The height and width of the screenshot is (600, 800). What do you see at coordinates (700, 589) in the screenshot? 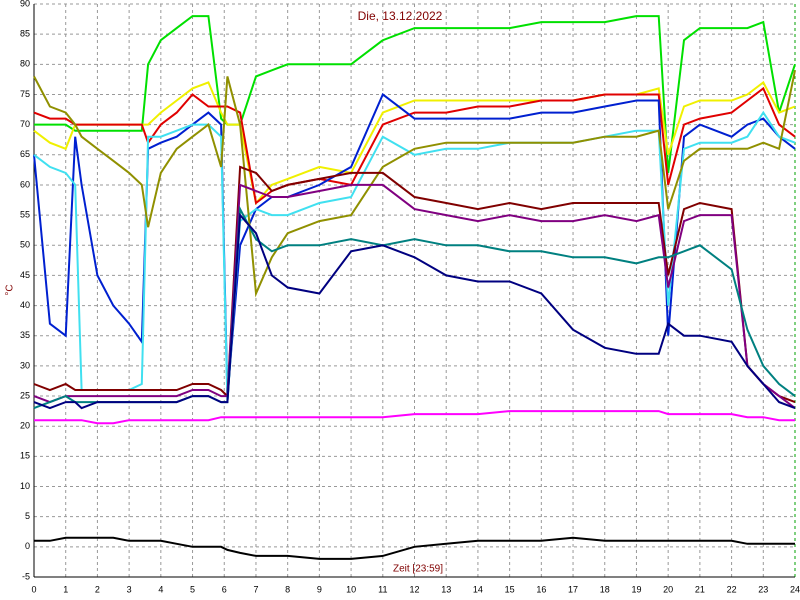
I see `x-tick-label: 21` at bounding box center [700, 589].